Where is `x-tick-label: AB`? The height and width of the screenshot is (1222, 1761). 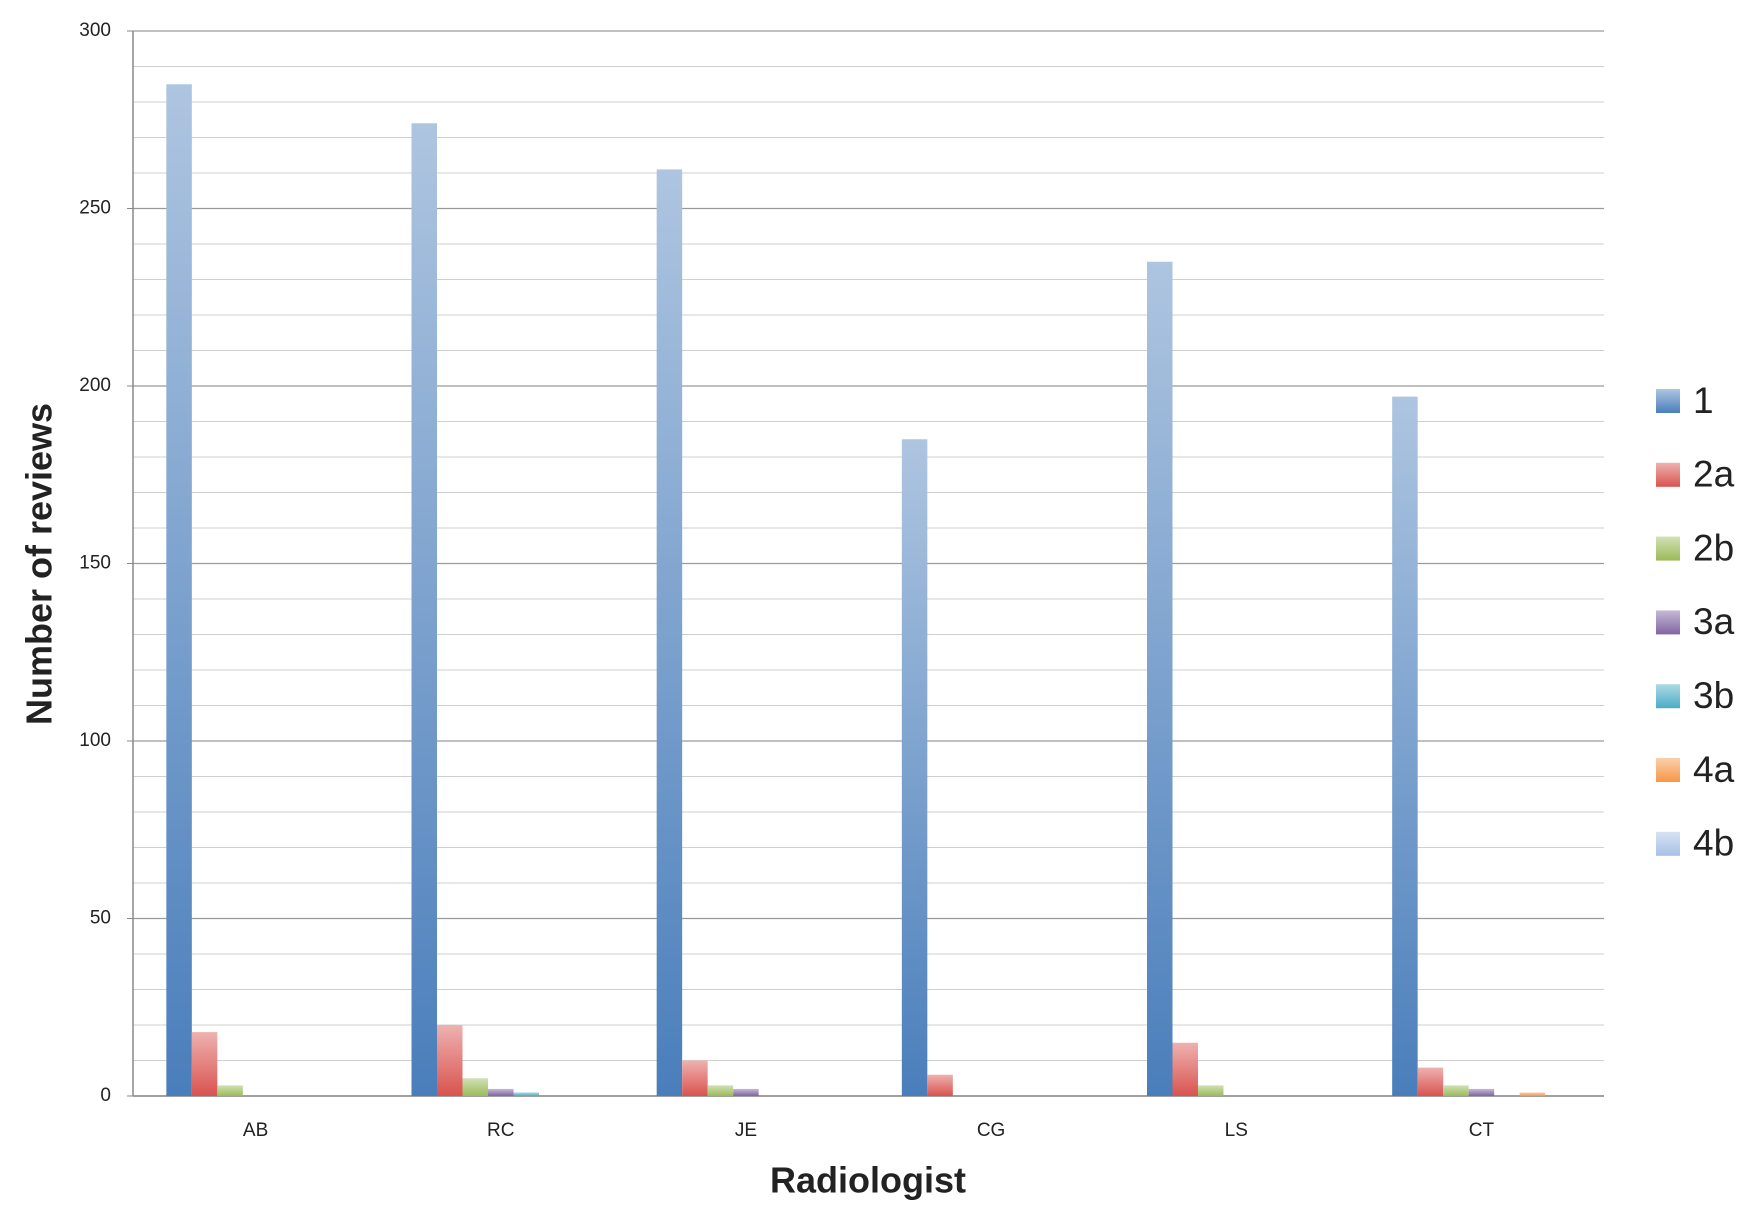
x-tick-label: AB is located at coordinates (255, 1130).